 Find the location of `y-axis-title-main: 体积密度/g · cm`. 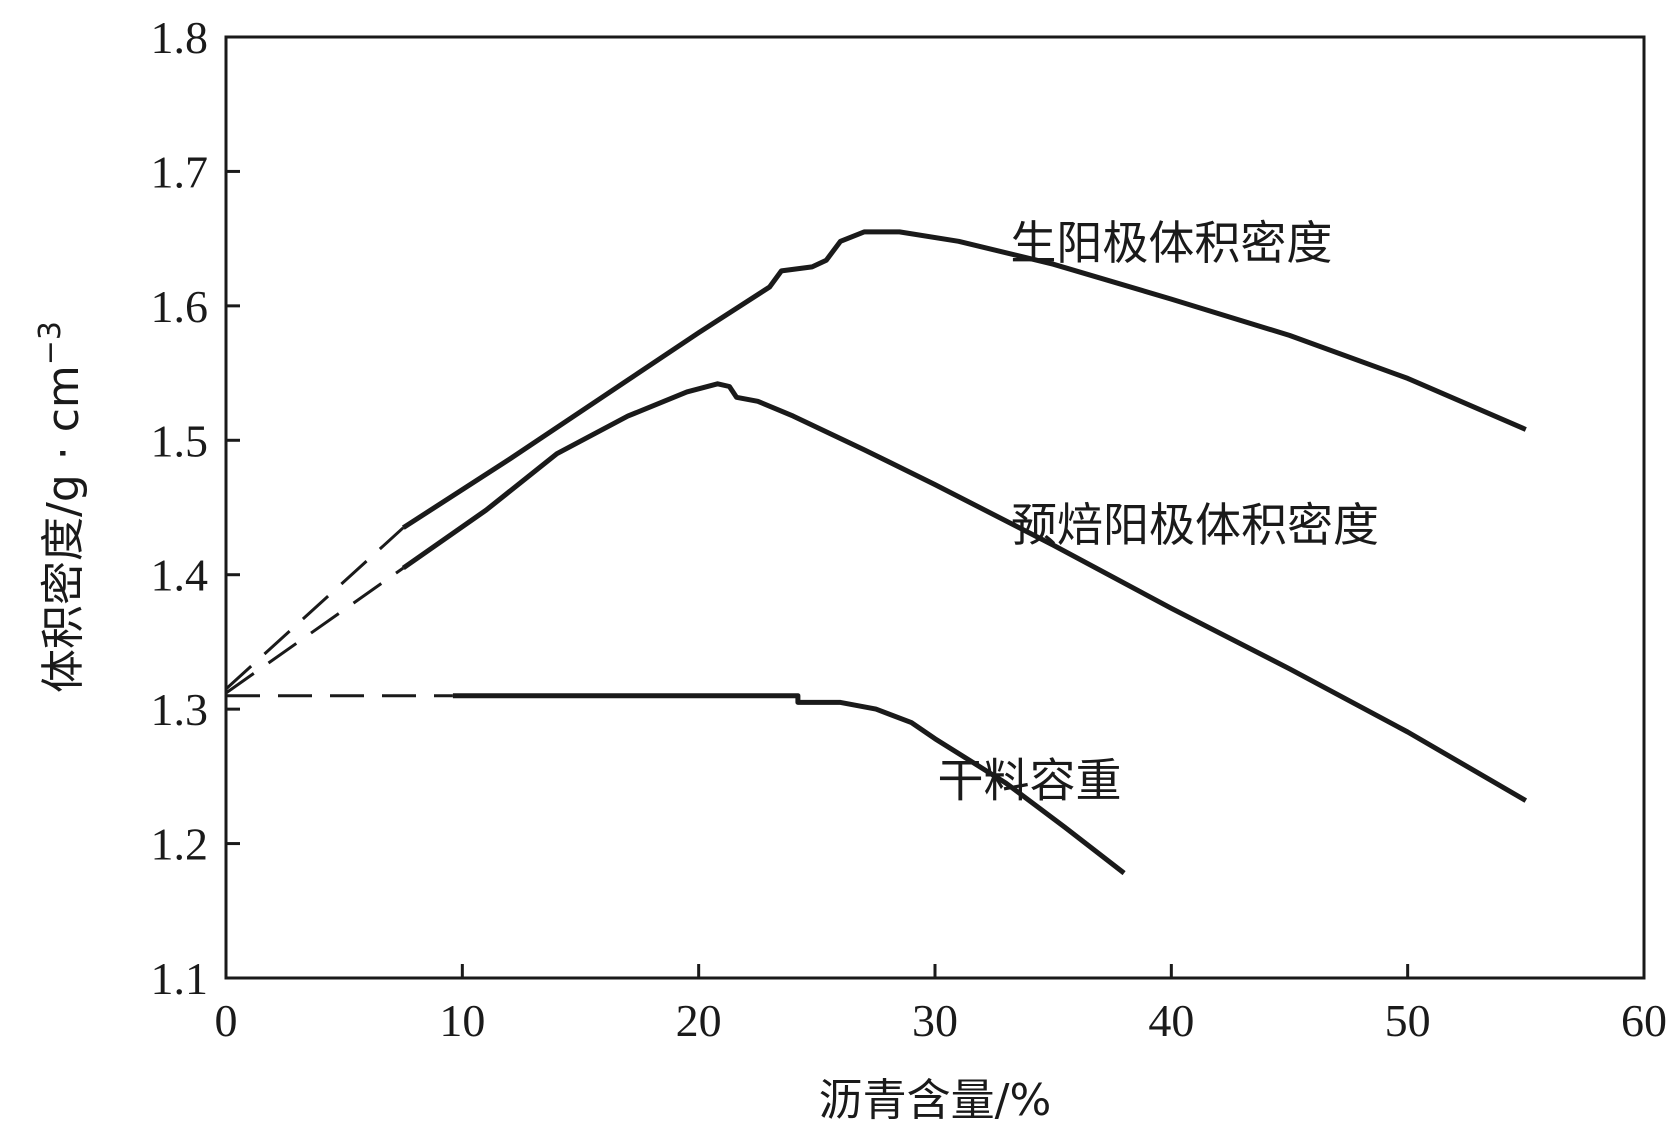

y-axis-title-main: 体积密度/g · cm is located at coordinates (63, 529).